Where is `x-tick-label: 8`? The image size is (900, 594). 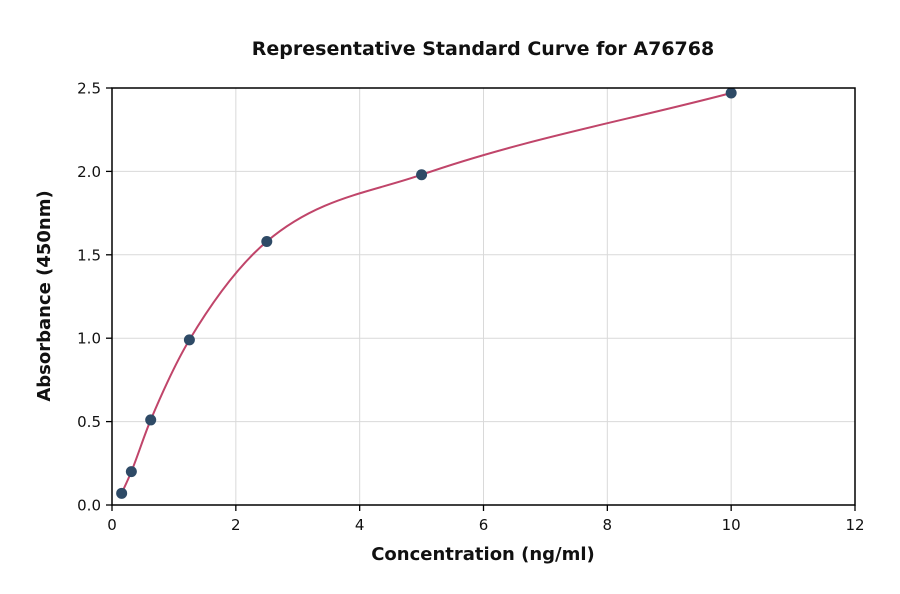 x-tick-label: 8 is located at coordinates (608, 525).